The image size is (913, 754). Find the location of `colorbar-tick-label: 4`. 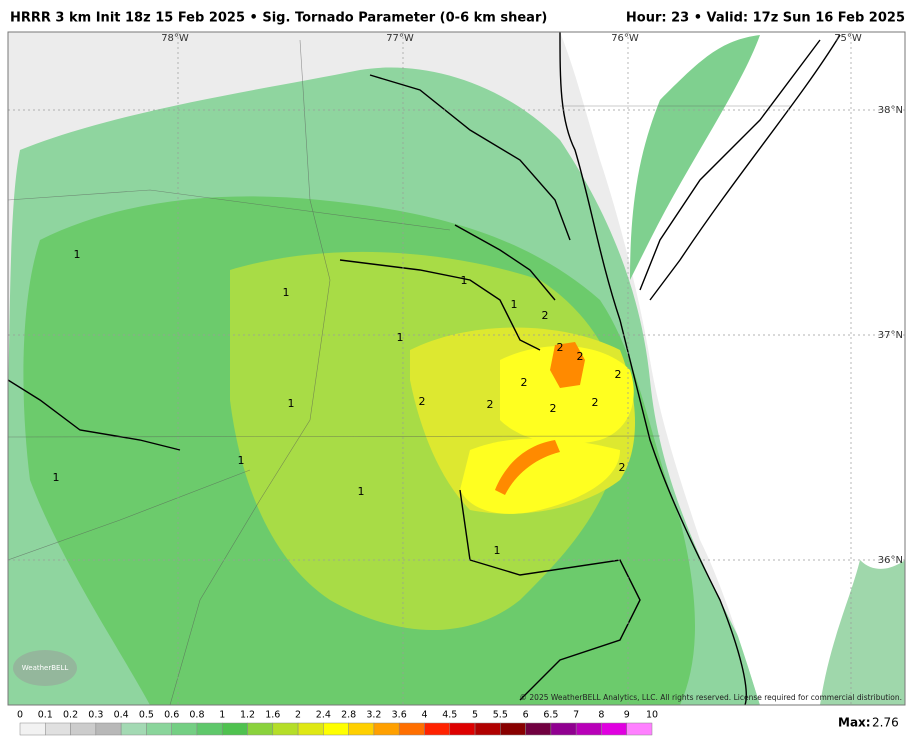

colorbar-tick-label: 4 is located at coordinates (424, 715).